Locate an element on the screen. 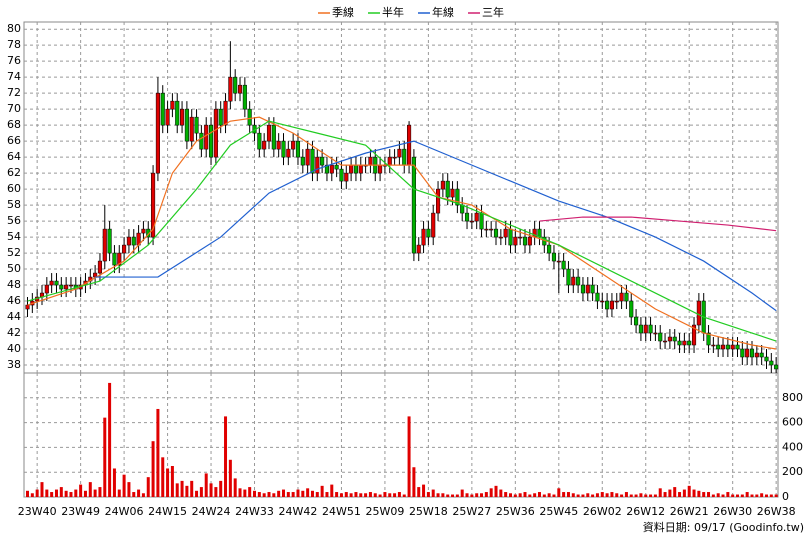 Image resolution: width=808 pixels, height=540 pixels. x-tick-label: 24W24 is located at coordinates (211, 511).